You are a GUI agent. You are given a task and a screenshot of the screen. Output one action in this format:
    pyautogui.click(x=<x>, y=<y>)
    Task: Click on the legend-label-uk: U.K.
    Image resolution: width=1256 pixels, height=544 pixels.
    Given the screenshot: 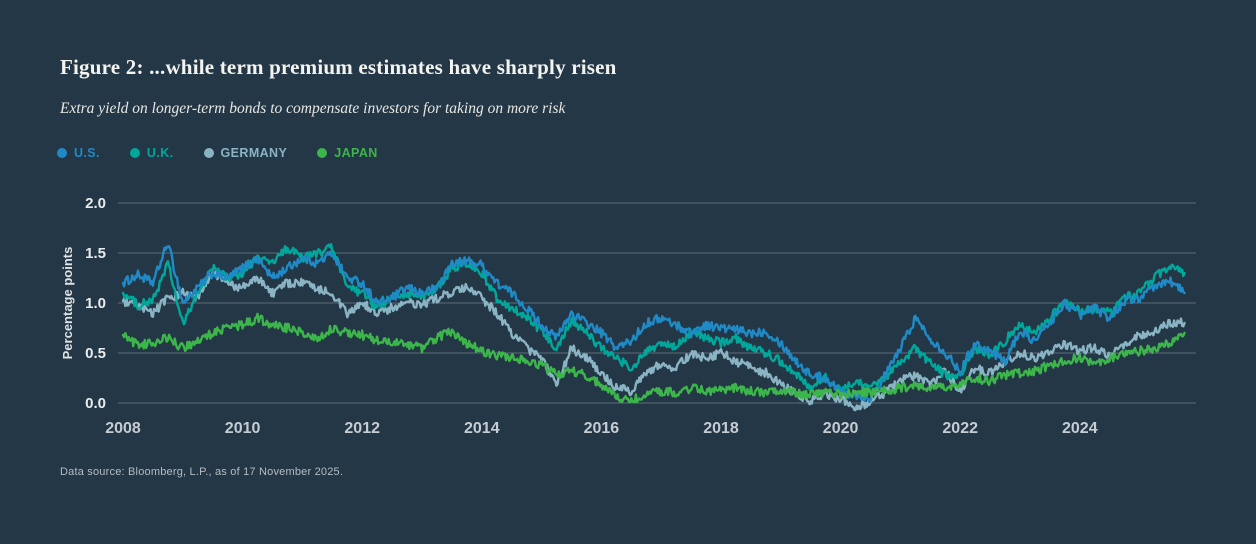 What is the action you would take?
    pyautogui.click(x=160, y=153)
    